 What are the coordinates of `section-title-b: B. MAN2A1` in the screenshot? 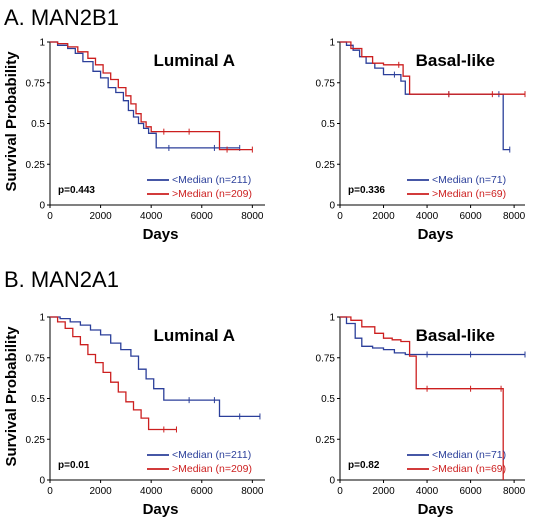 It's located at (61, 279).